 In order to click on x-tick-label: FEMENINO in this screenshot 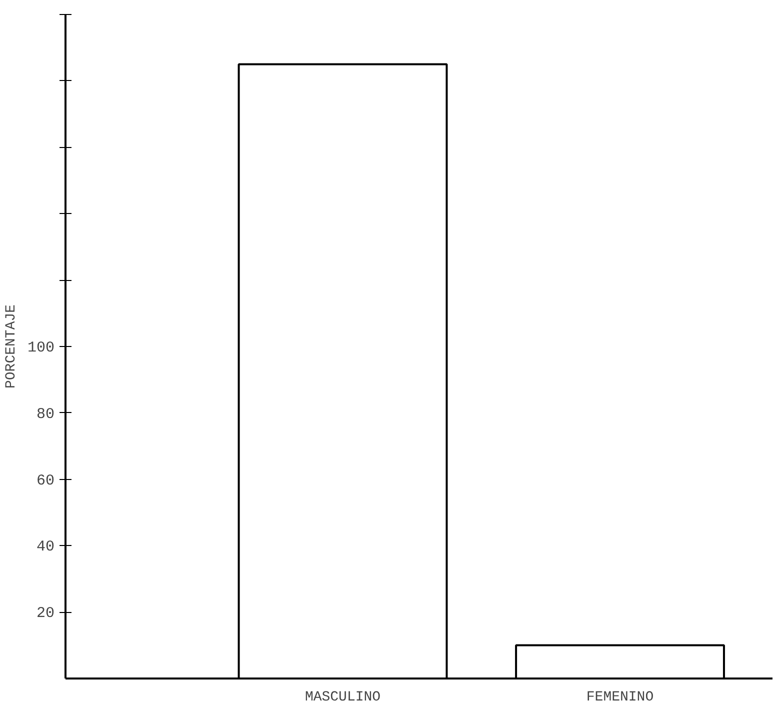, I will do `click(620, 698)`.